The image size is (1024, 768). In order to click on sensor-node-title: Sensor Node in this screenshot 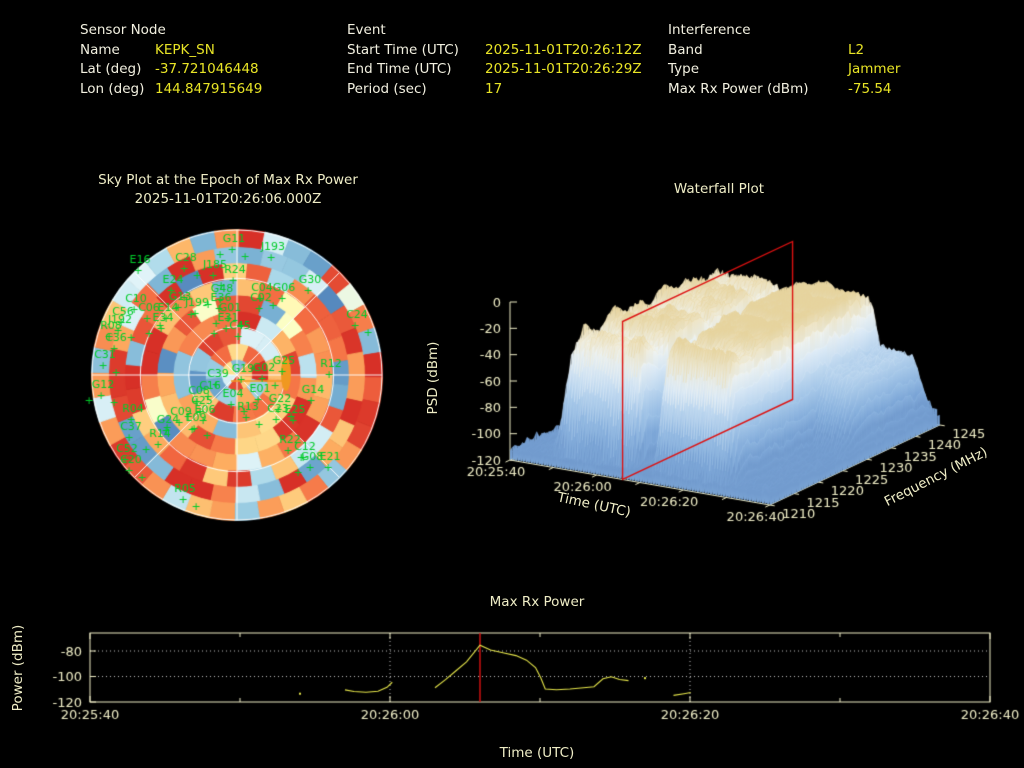, I will do `click(123, 30)`.